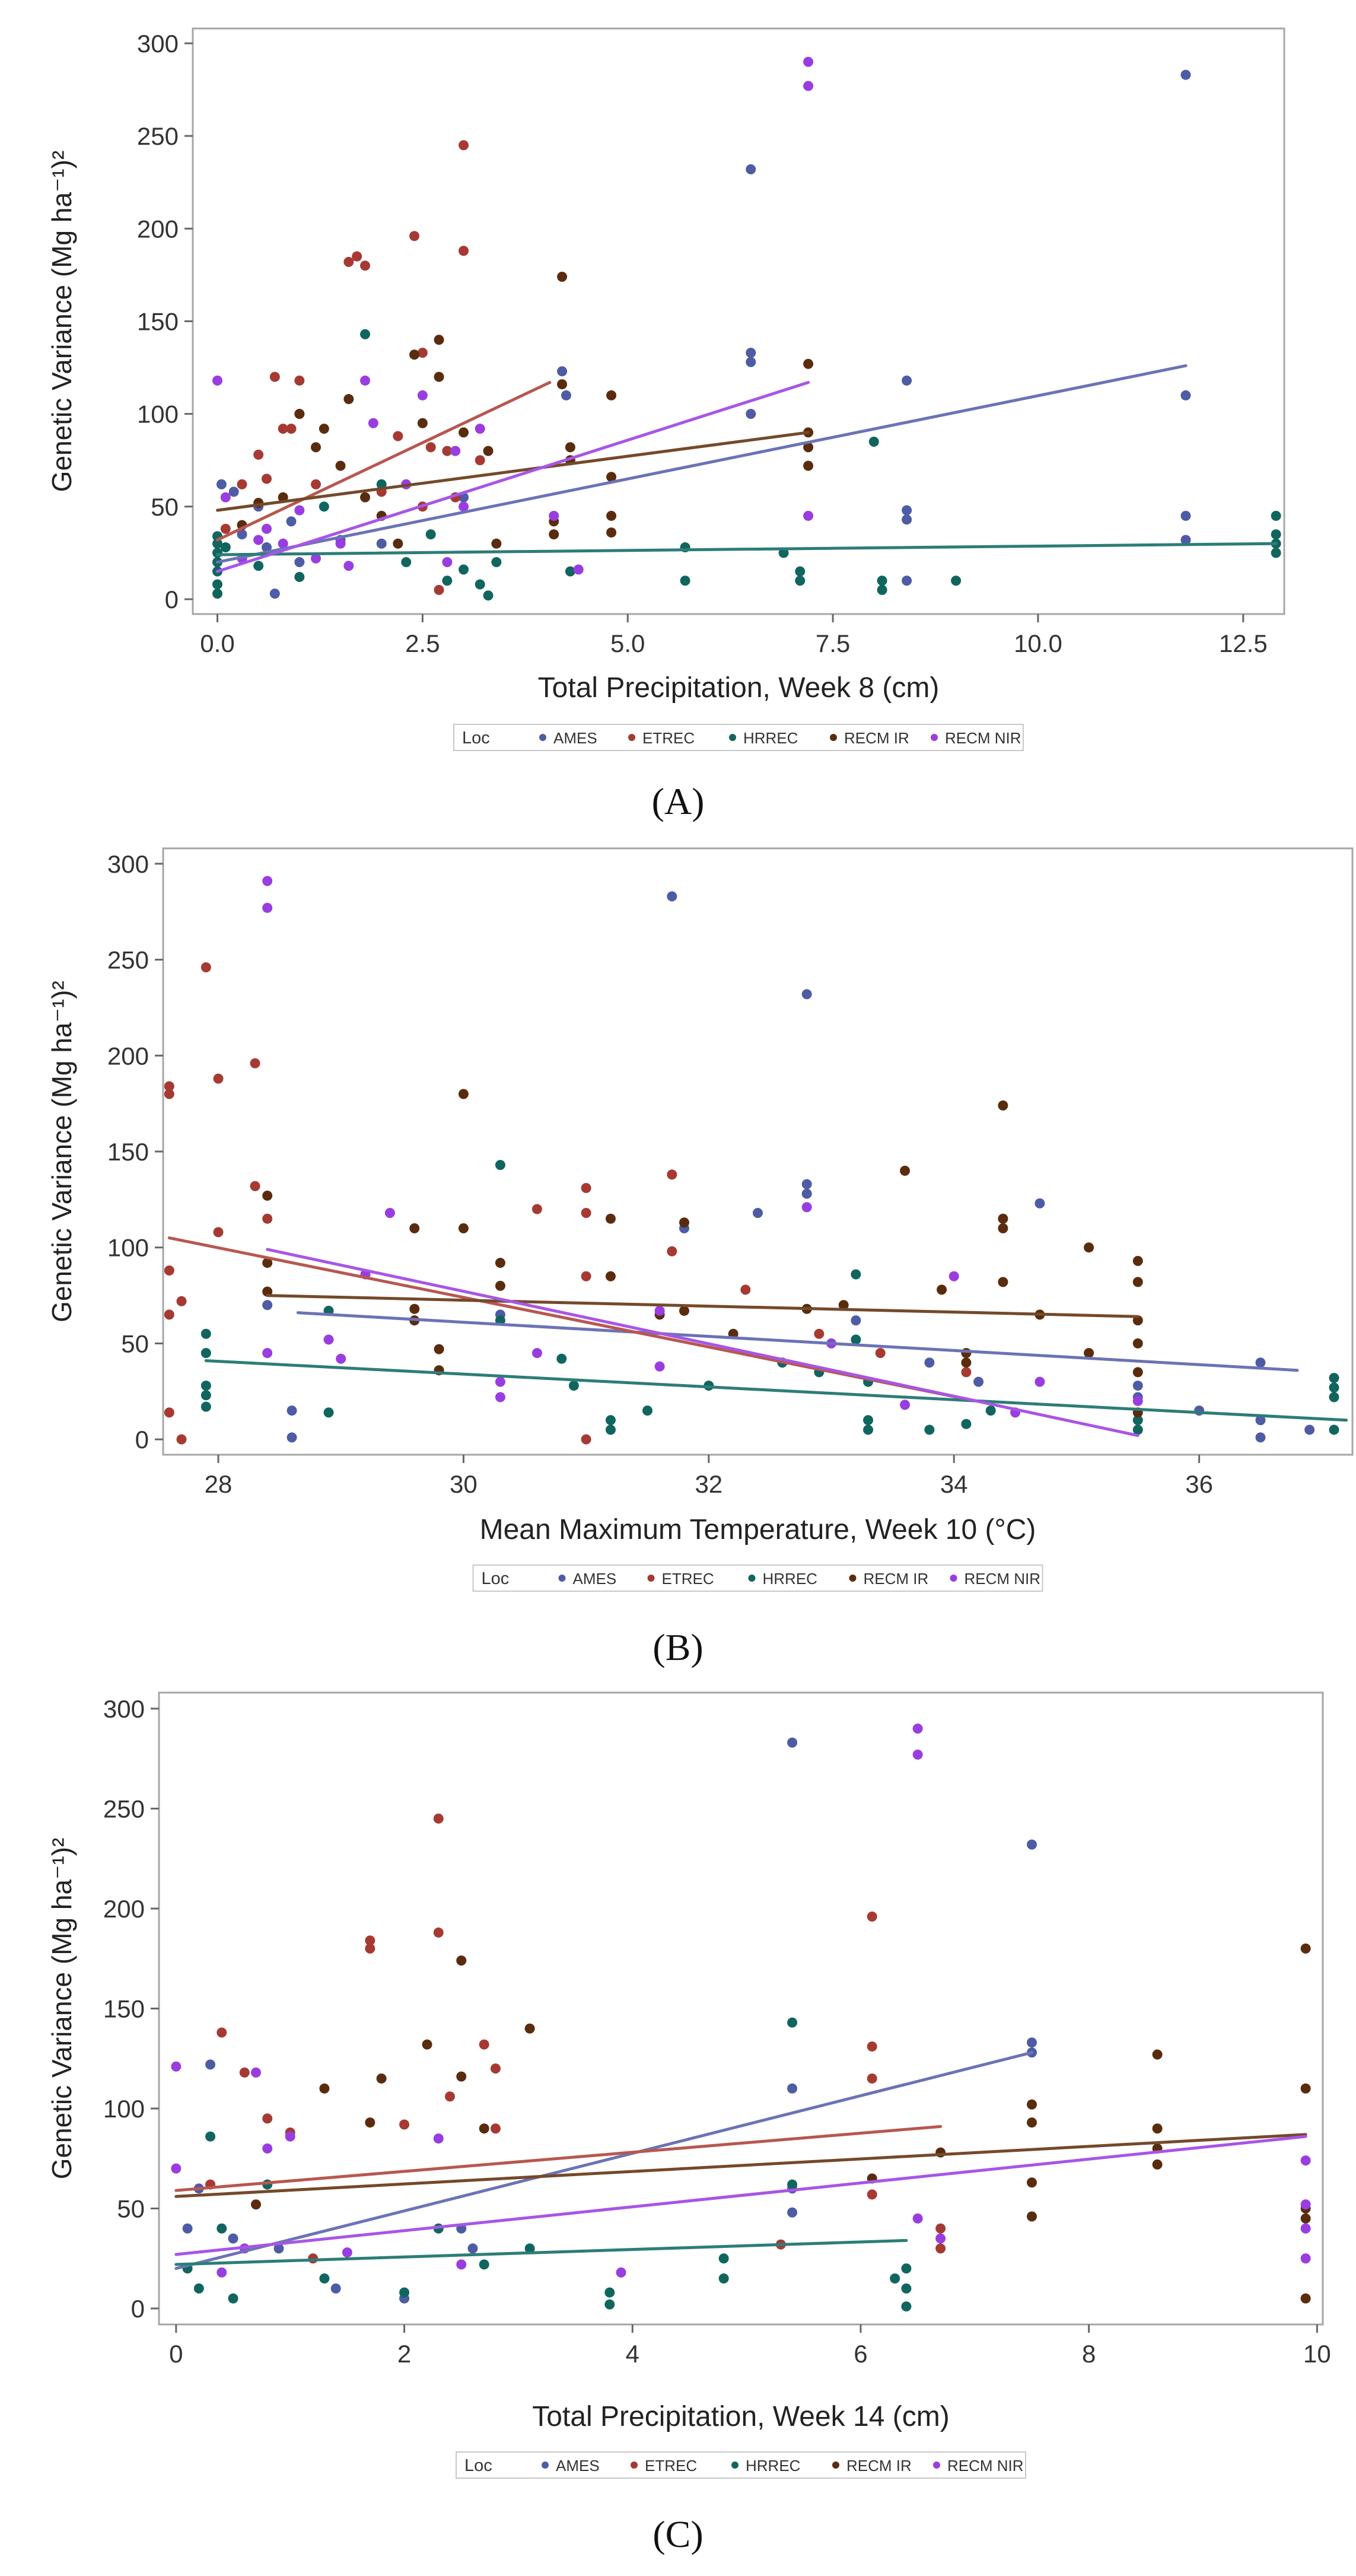 The width and height of the screenshot is (1356, 2576). What do you see at coordinates (671, 2466) in the screenshot?
I see `panel-c-legend-entry-etrec: ETREC` at bounding box center [671, 2466].